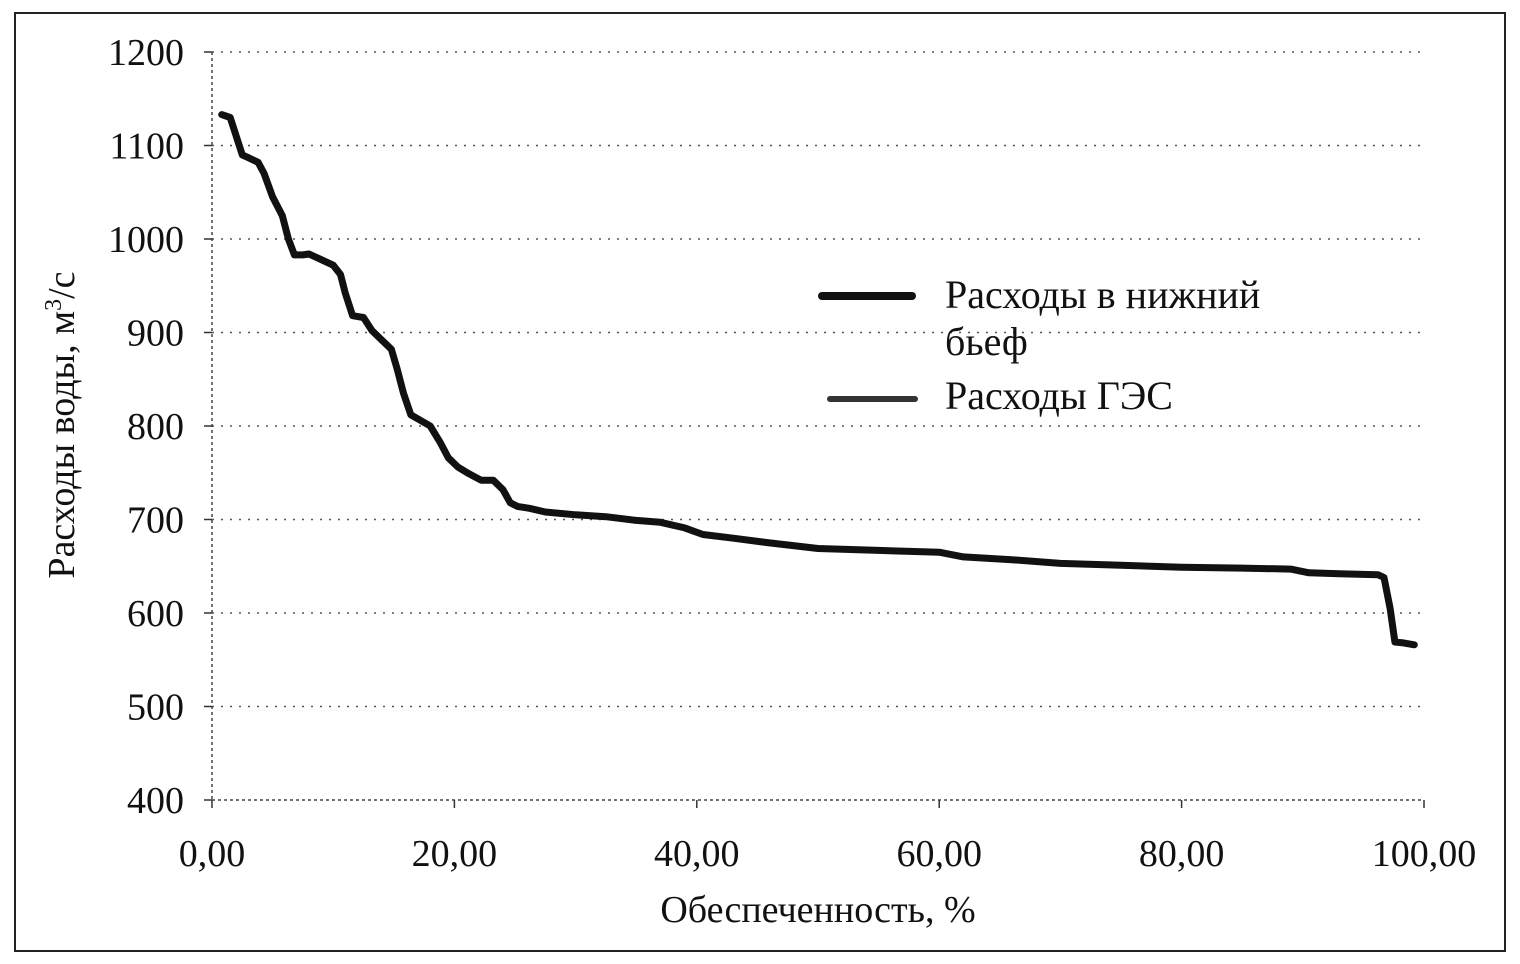 The height and width of the screenshot is (964, 1520). I want to click on x-tick-label-0,00: 0,00, so click(212, 854).